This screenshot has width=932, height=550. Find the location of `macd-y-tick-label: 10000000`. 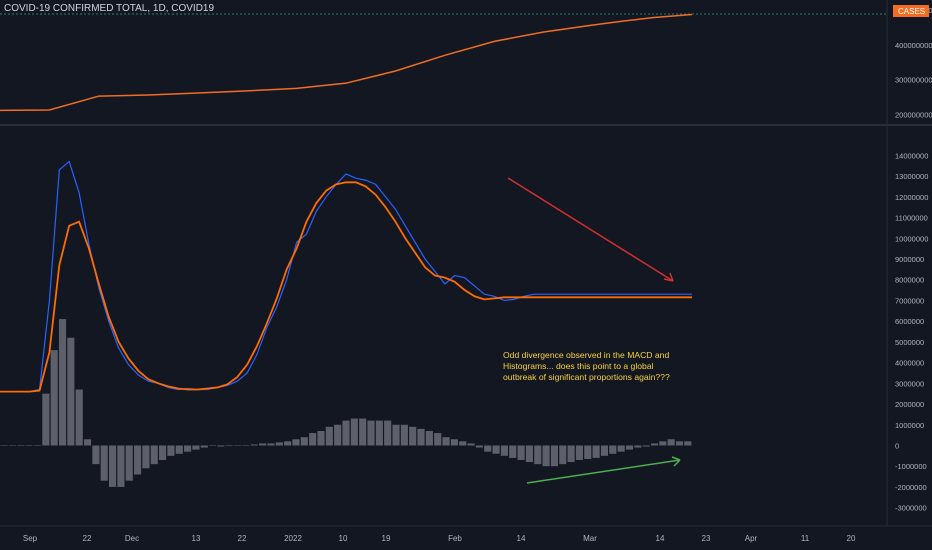

macd-y-tick-label: 10000000 is located at coordinates (911, 238).